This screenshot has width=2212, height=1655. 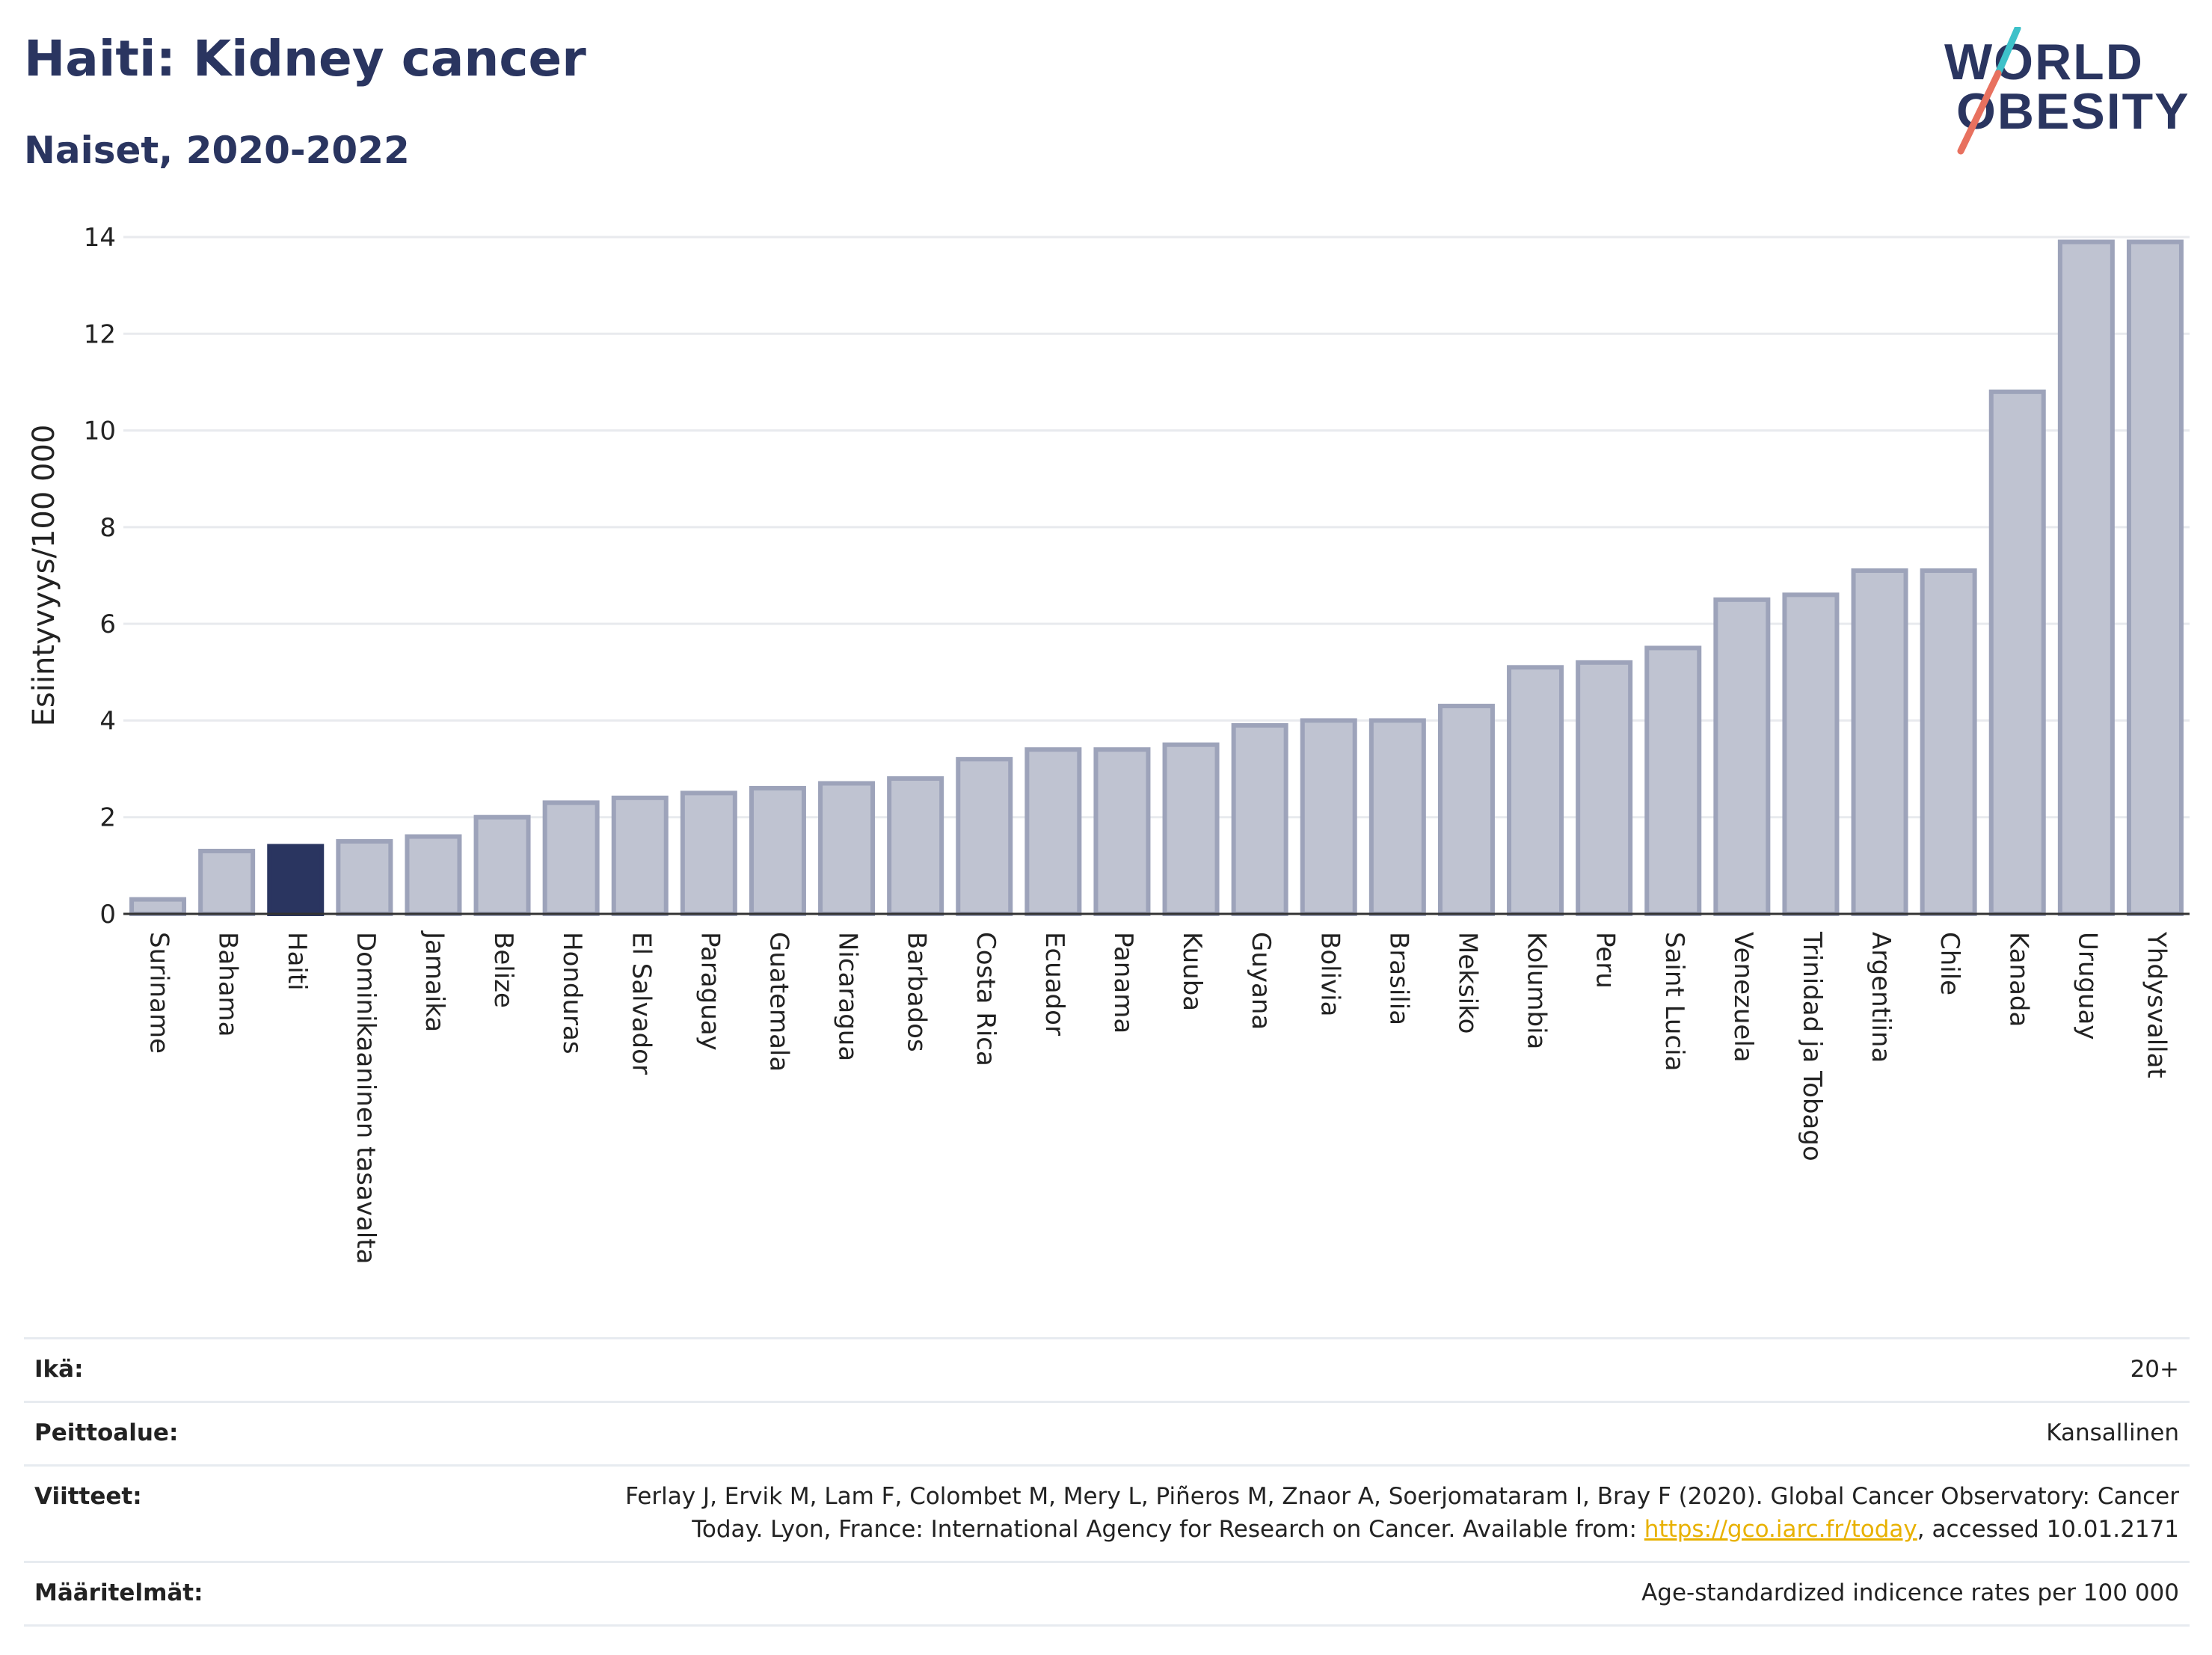 What do you see at coordinates (2112, 1432) in the screenshot?
I see `coverage-value: Kansallinen` at bounding box center [2112, 1432].